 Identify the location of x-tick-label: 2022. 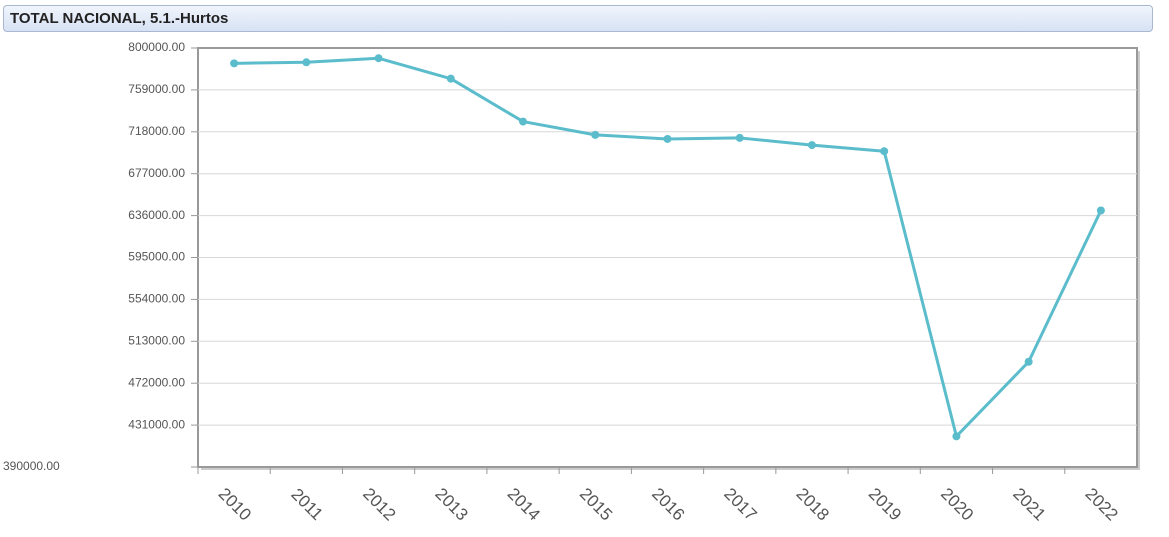
(1102, 504).